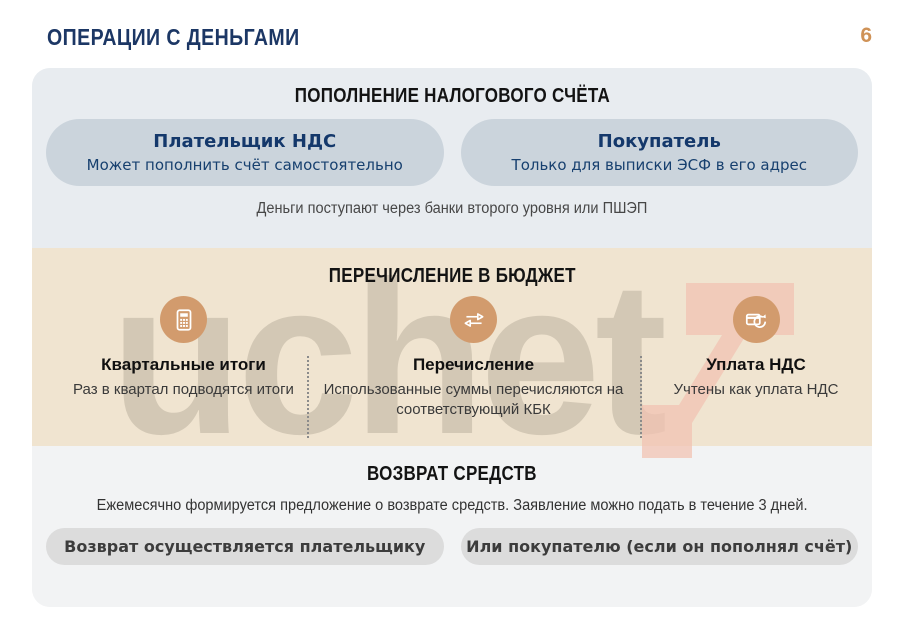  I want to click on section-topup-title: ПОПОЛНЕНИЕ НАЛОГОВОГО СЧЁТА, so click(452, 96).